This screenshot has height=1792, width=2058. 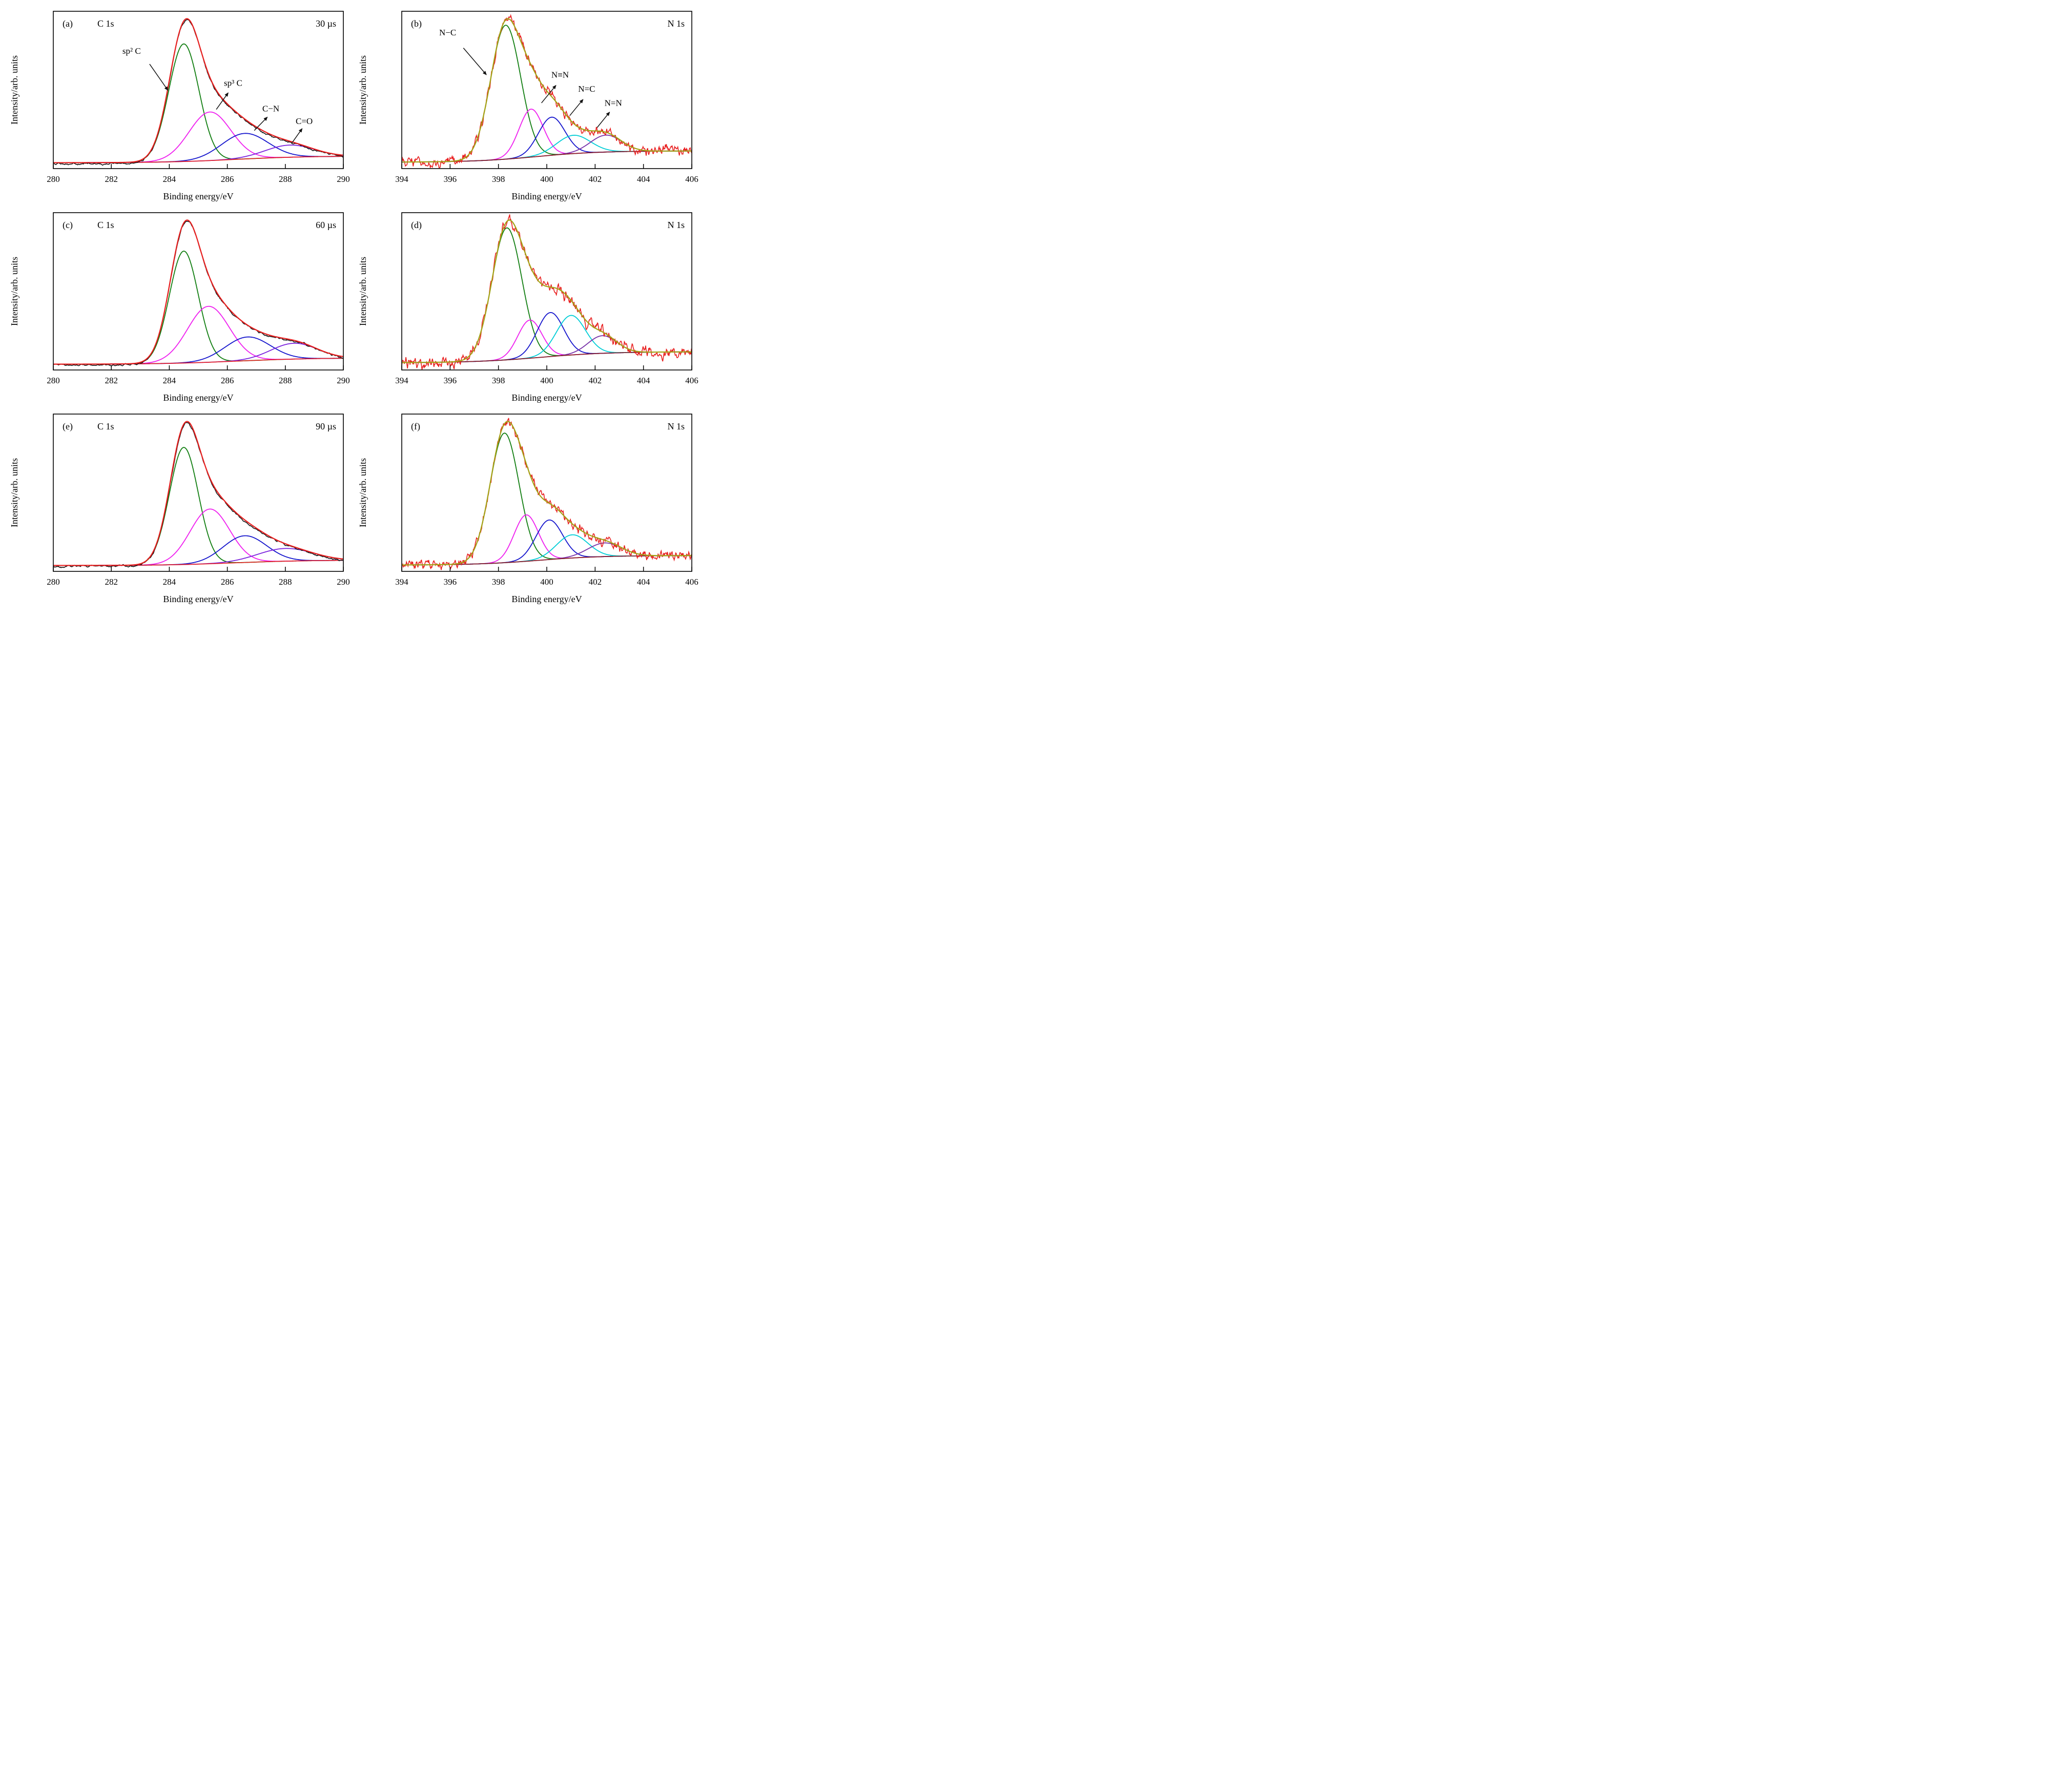 What do you see at coordinates (586, 89) in the screenshot?
I see `annotation-label: N=C` at bounding box center [586, 89].